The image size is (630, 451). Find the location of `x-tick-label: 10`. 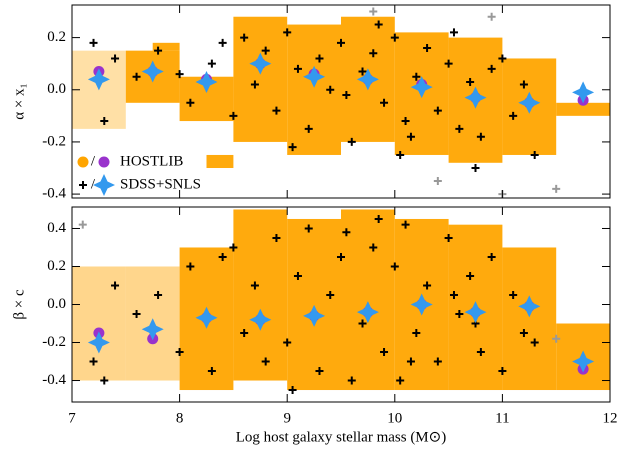

x-tick-label: 10 is located at coordinates (394, 418).